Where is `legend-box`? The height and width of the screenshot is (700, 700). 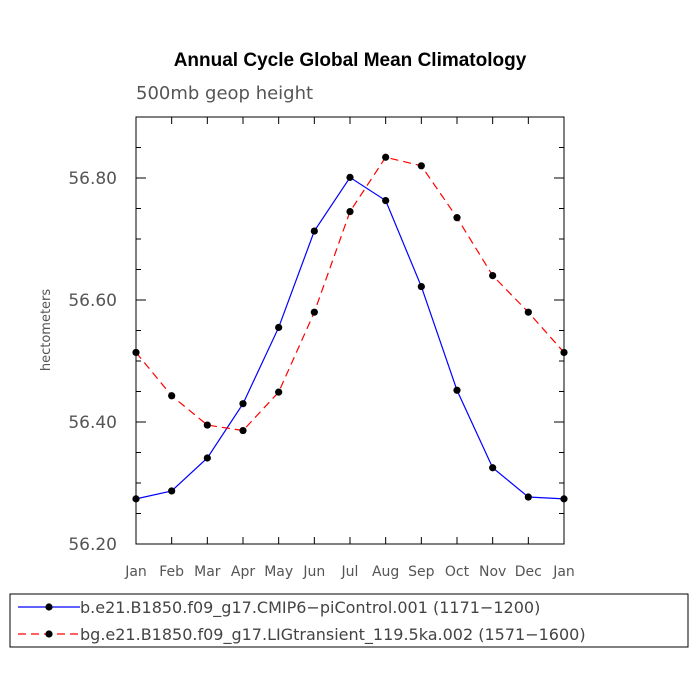 legend-box is located at coordinates (349, 620).